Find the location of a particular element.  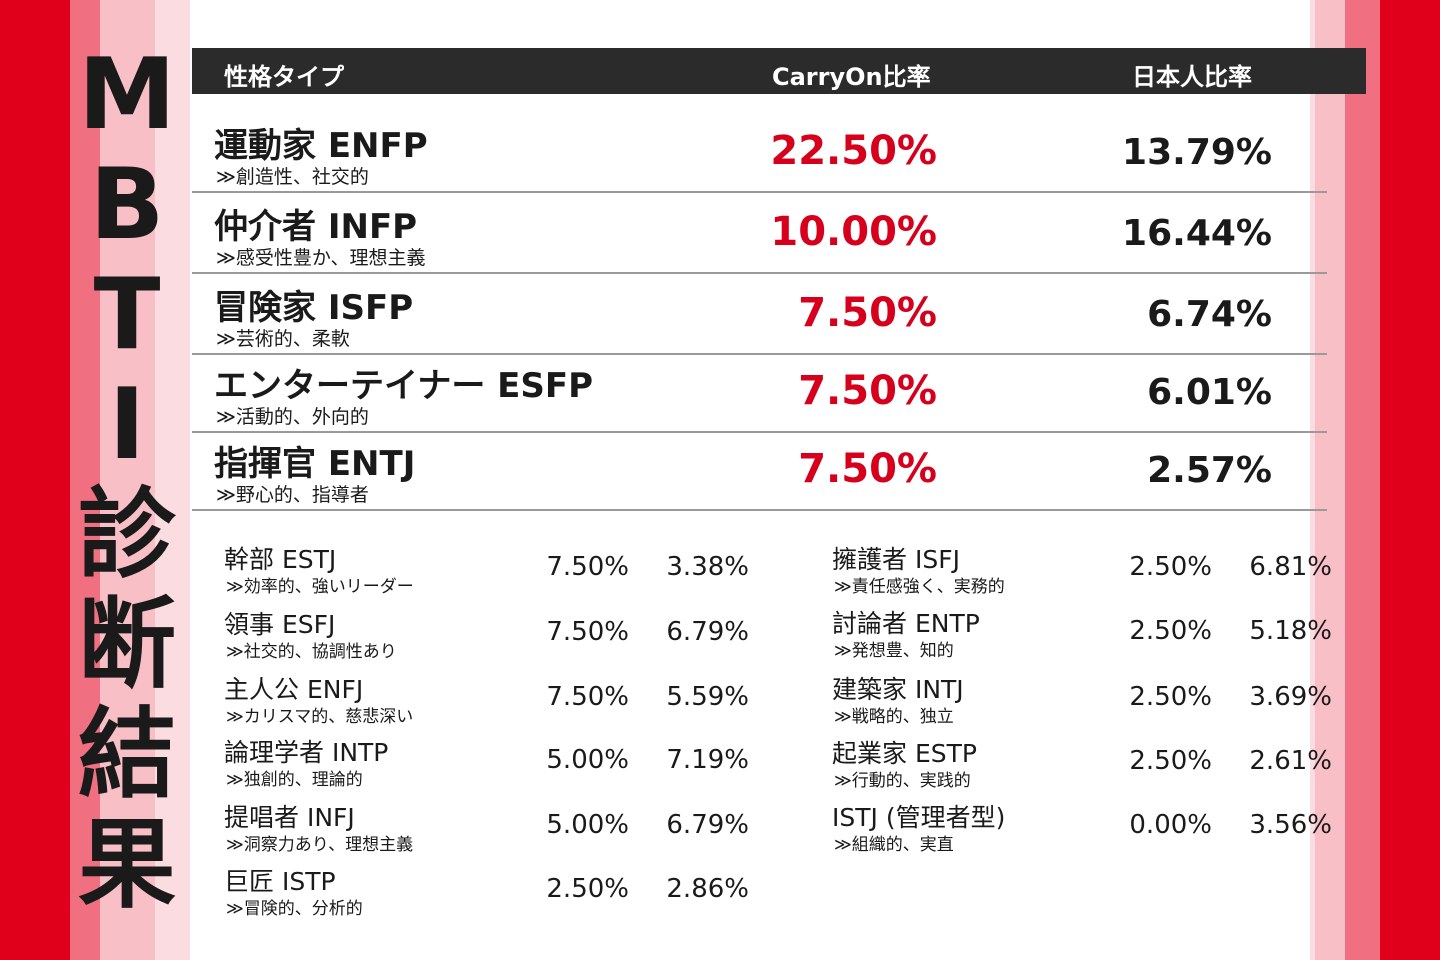

type-name: エンターテイナー ESFP is located at coordinates (404, 386).